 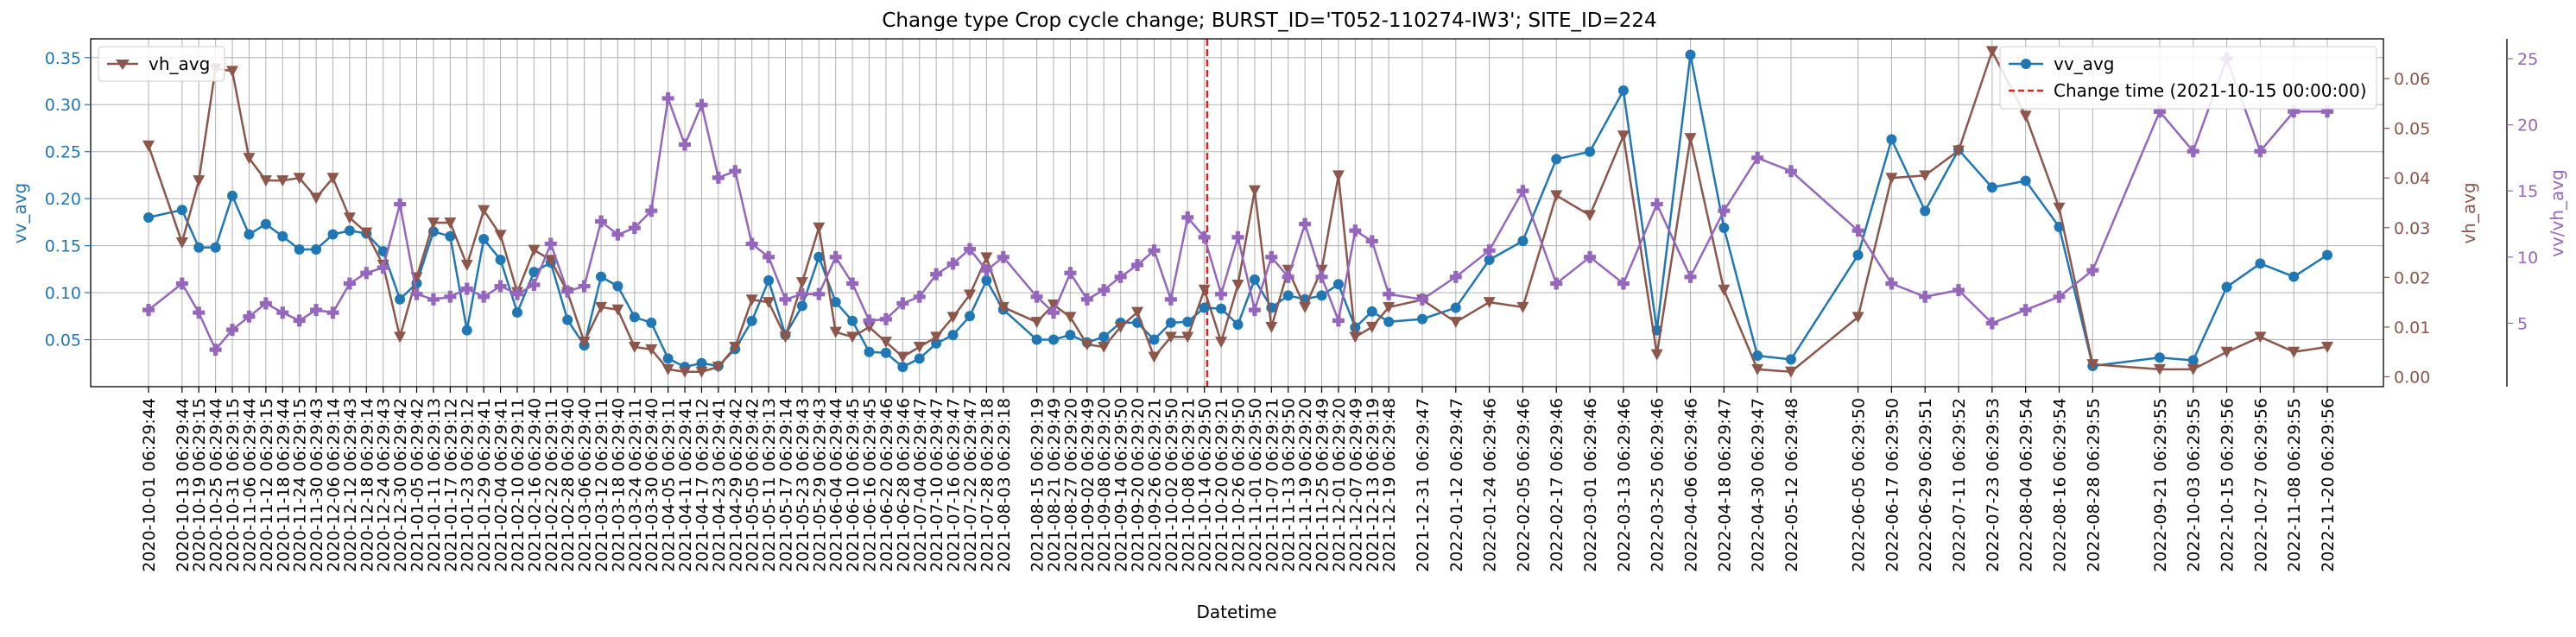 What do you see at coordinates (1272, 485) in the screenshot?
I see `x-tick-label: 2021-11-07 06:29:21` at bounding box center [1272, 485].